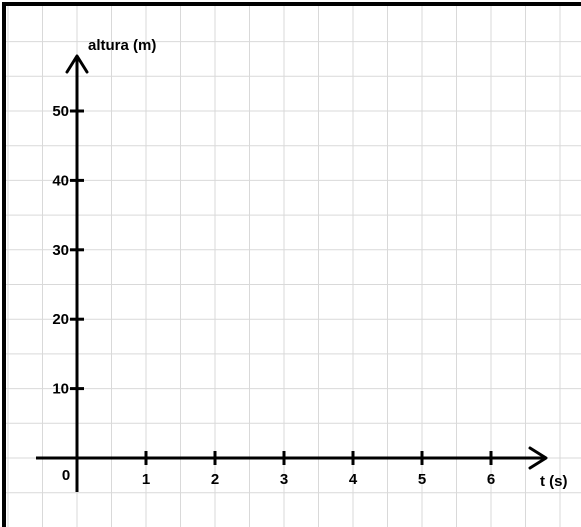  I want to click on y-axis-arrowhead, so click(77, 64).